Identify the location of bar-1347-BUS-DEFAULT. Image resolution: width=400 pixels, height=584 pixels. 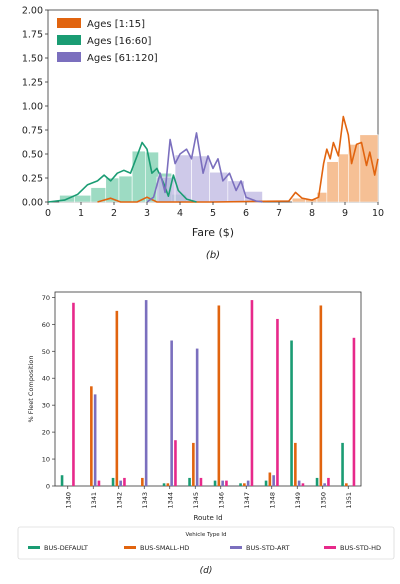
(240, 484).